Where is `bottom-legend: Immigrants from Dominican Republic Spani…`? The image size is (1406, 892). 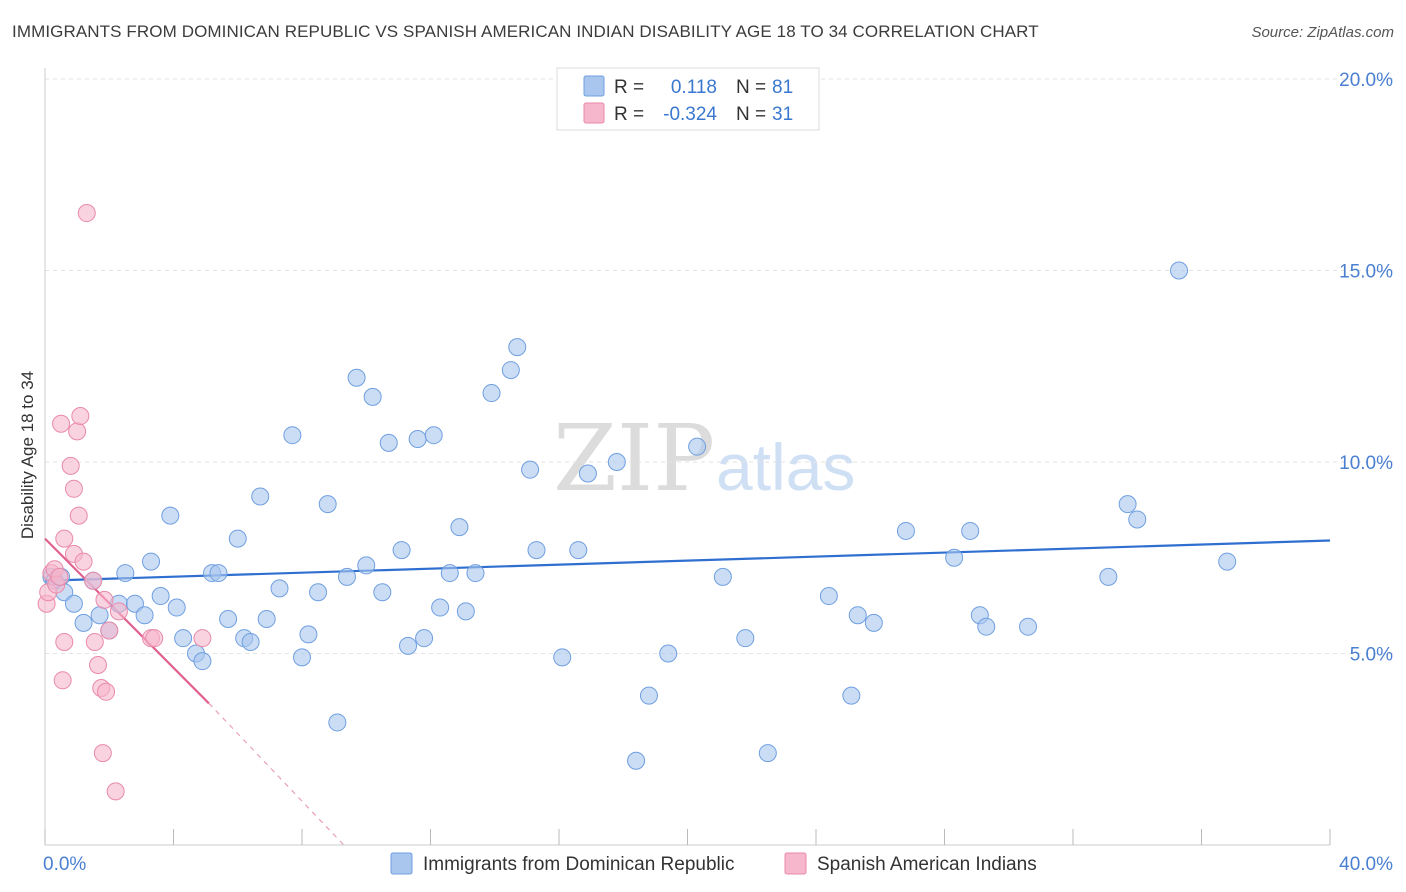 bottom-legend: Immigrants from Dominican Republic Spani… is located at coordinates (713, 863).